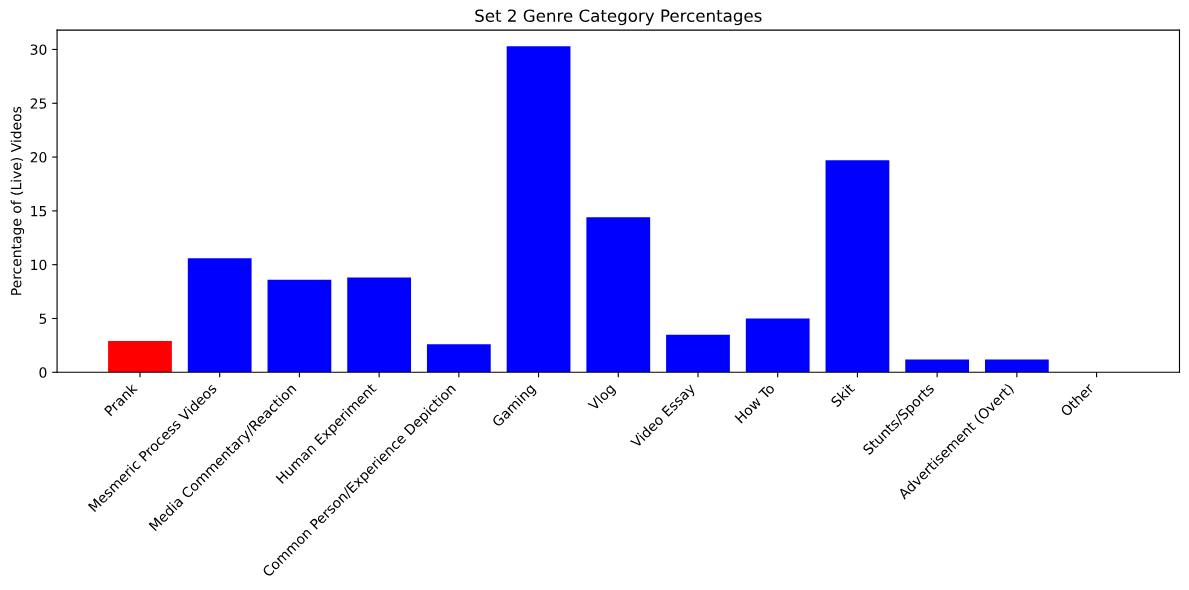 The width and height of the screenshot is (1189, 590). I want to click on x-tick-label: Skit, so click(843, 395).